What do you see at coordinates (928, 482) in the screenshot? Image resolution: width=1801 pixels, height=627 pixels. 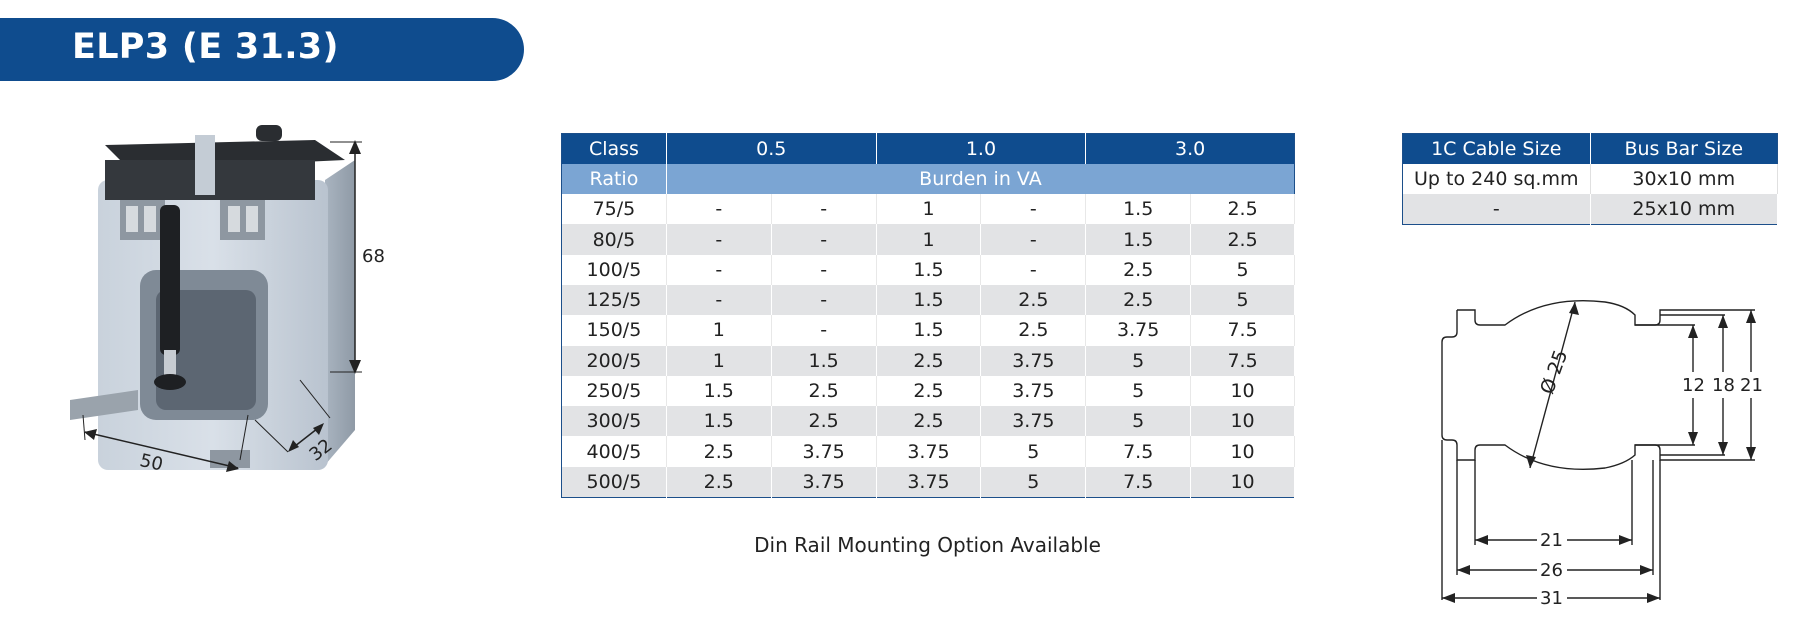 I see `table-row: 500/5 2.5 3.75 3.75 5 7.5 10` at bounding box center [928, 482].